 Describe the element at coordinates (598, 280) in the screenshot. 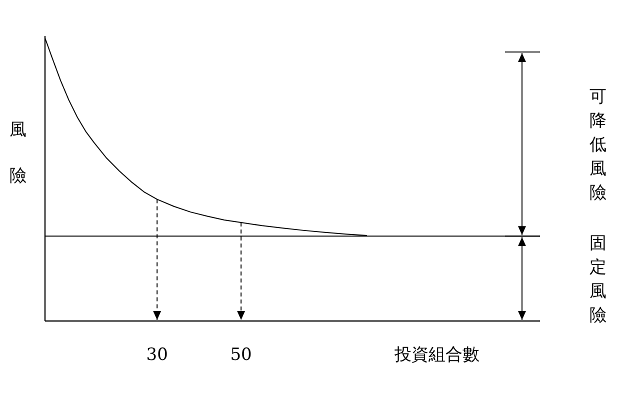

I see `text: 固定風險` at that location.